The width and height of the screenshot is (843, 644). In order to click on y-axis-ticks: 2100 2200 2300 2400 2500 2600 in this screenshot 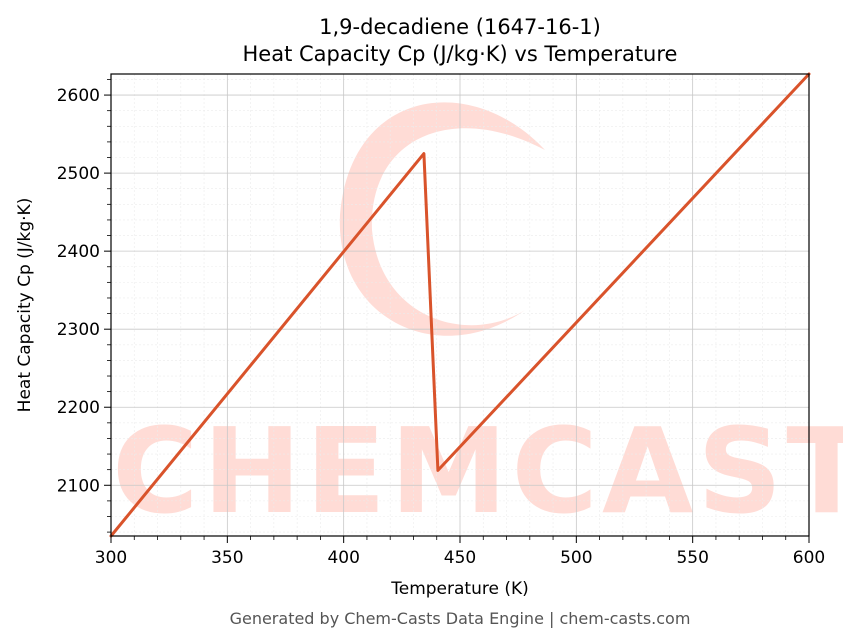, I will do `click(84, 306)`.